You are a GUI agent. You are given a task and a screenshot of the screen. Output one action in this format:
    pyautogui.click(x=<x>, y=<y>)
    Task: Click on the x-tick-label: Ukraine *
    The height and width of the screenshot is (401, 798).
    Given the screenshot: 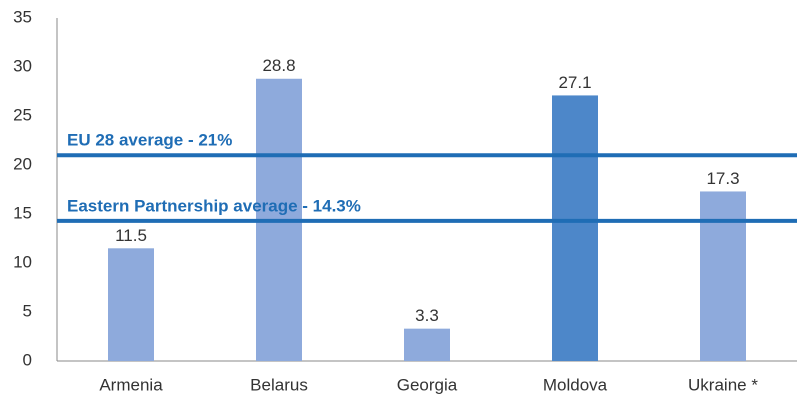 What is the action you would take?
    pyautogui.click(x=723, y=384)
    